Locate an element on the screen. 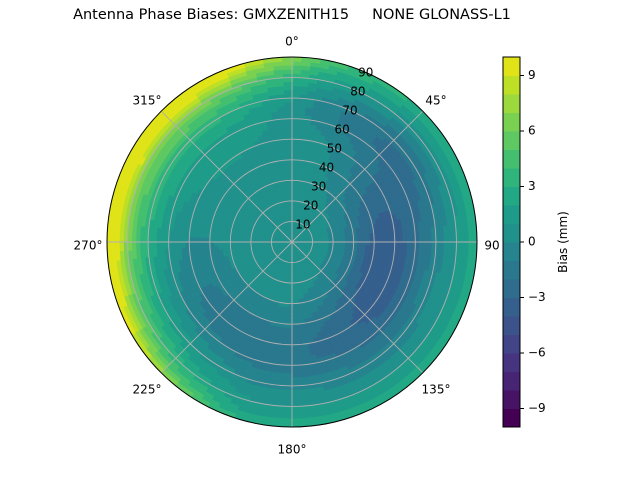 The width and height of the screenshot is (640, 480). theta-tick-label: 0° is located at coordinates (292, 42).